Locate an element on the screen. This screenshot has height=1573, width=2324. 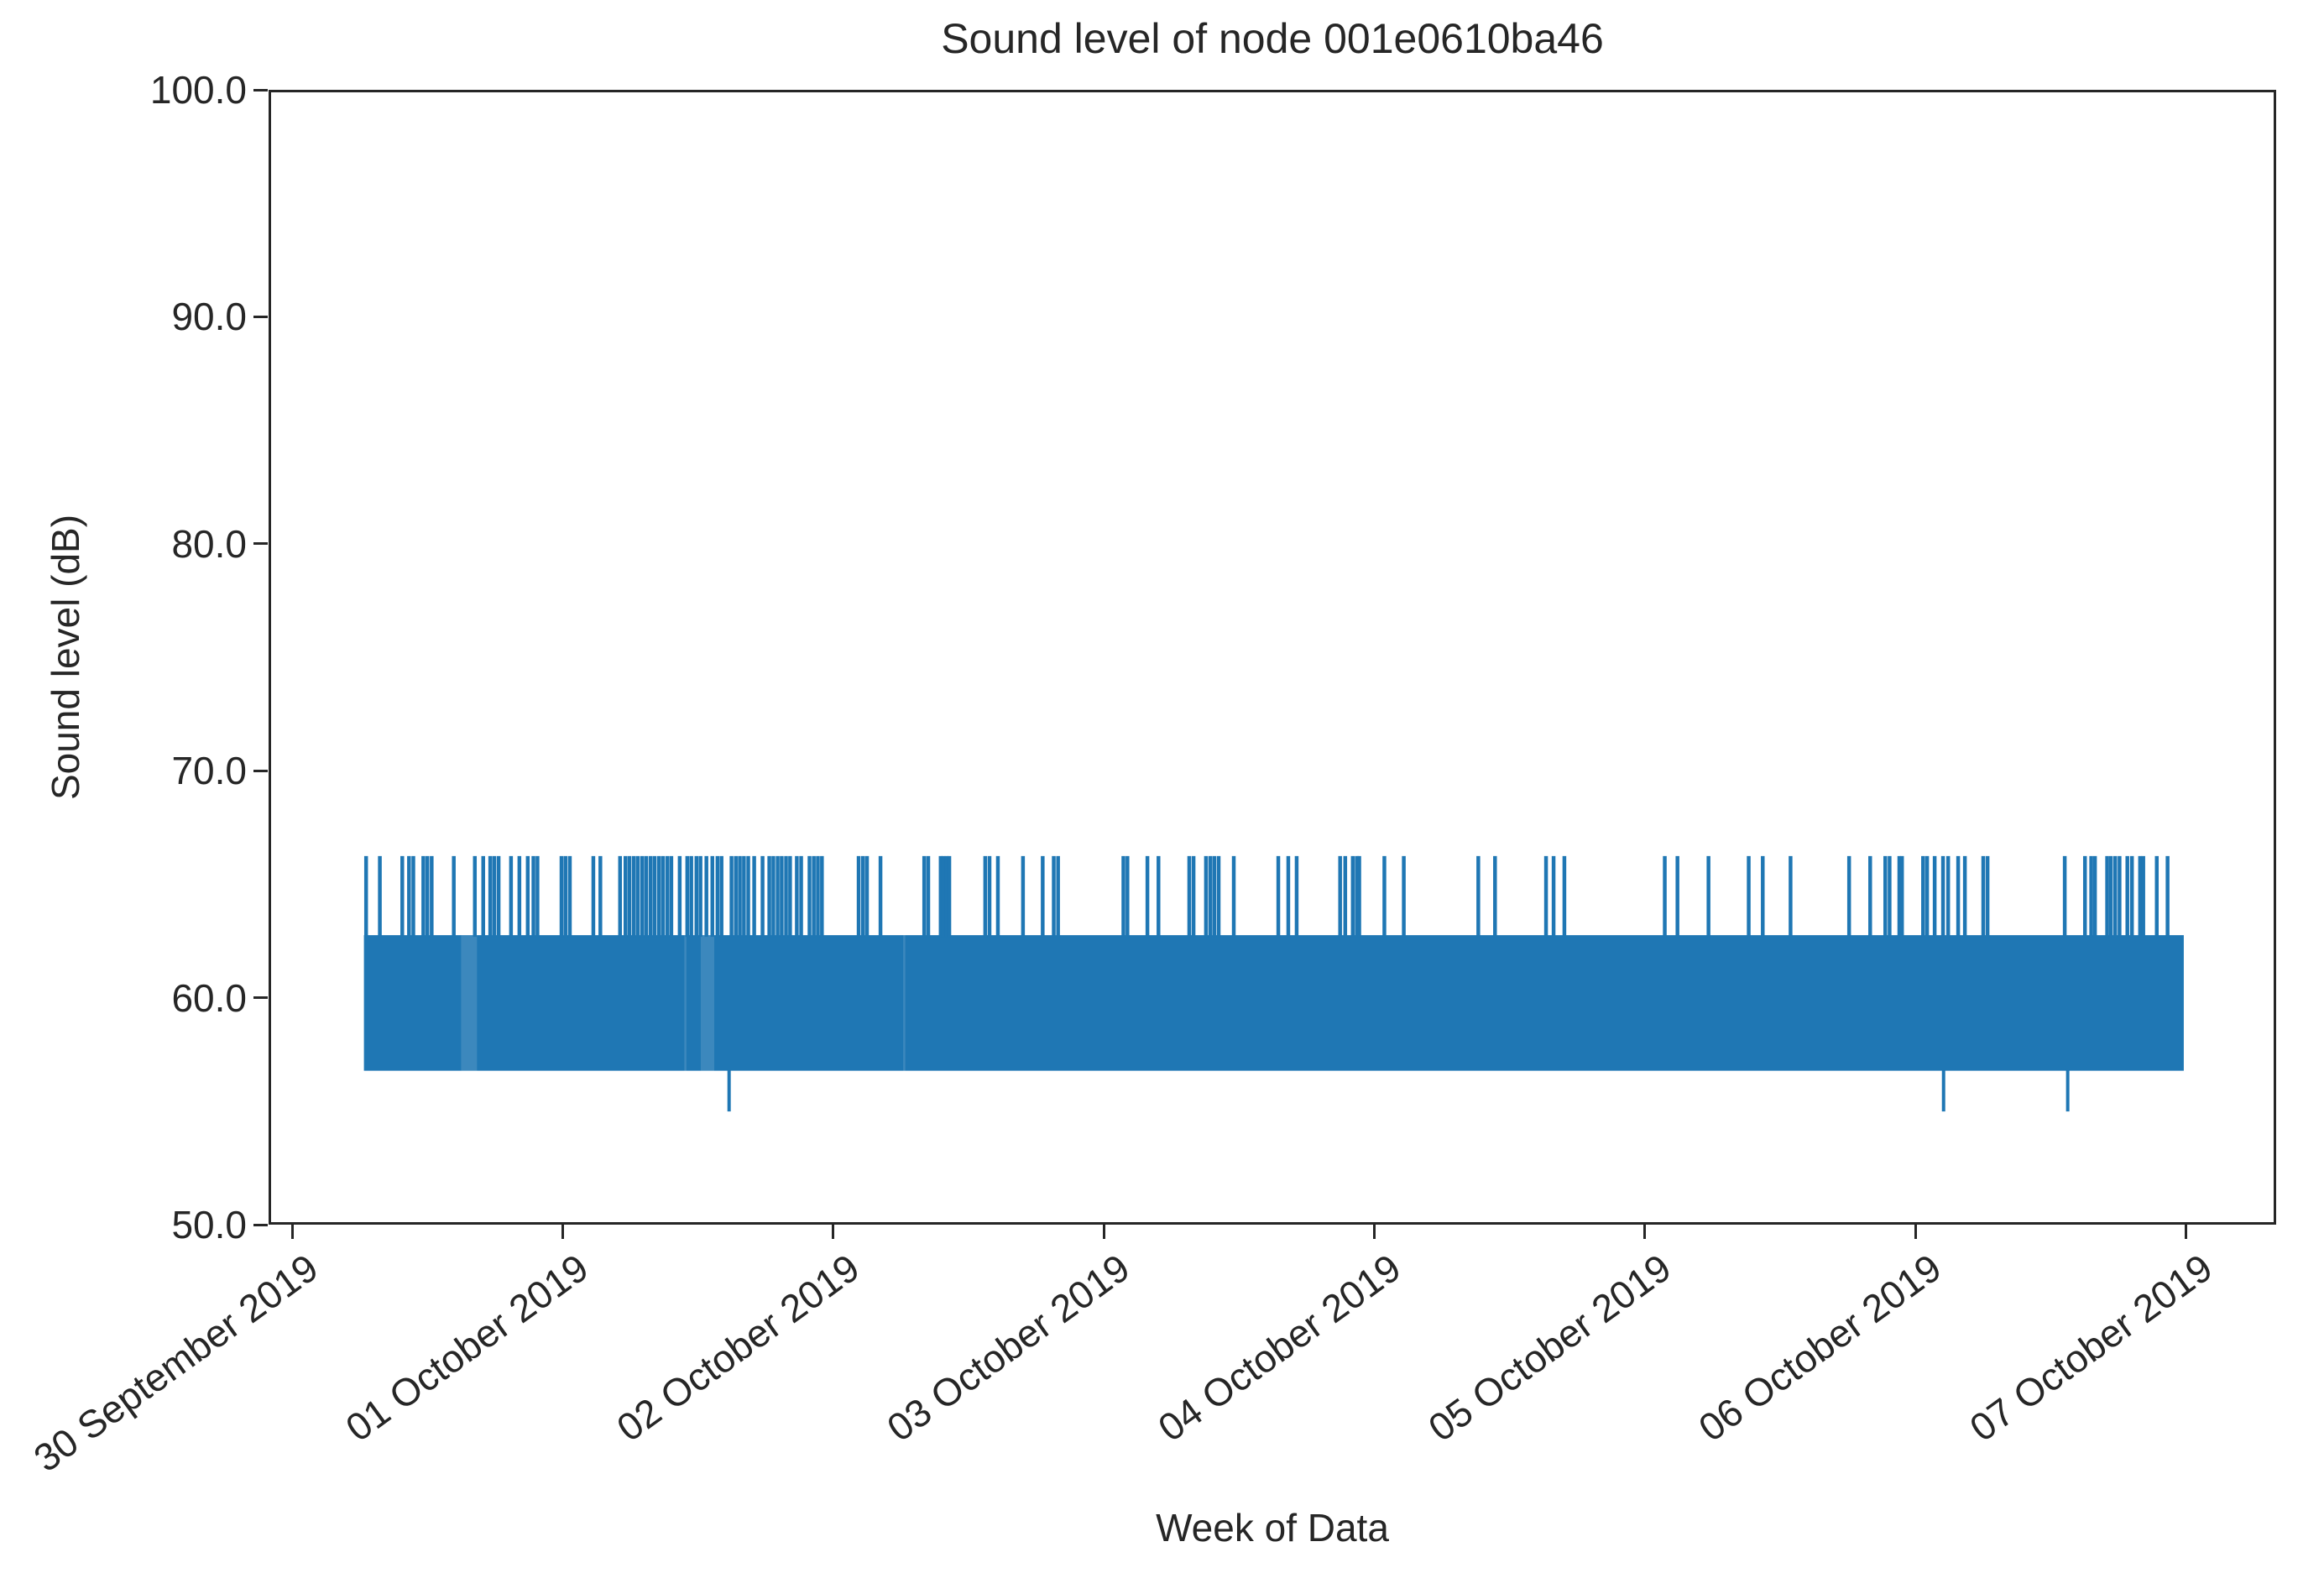
x-tick-label: 02 October 2019 is located at coordinates (738, 1347).